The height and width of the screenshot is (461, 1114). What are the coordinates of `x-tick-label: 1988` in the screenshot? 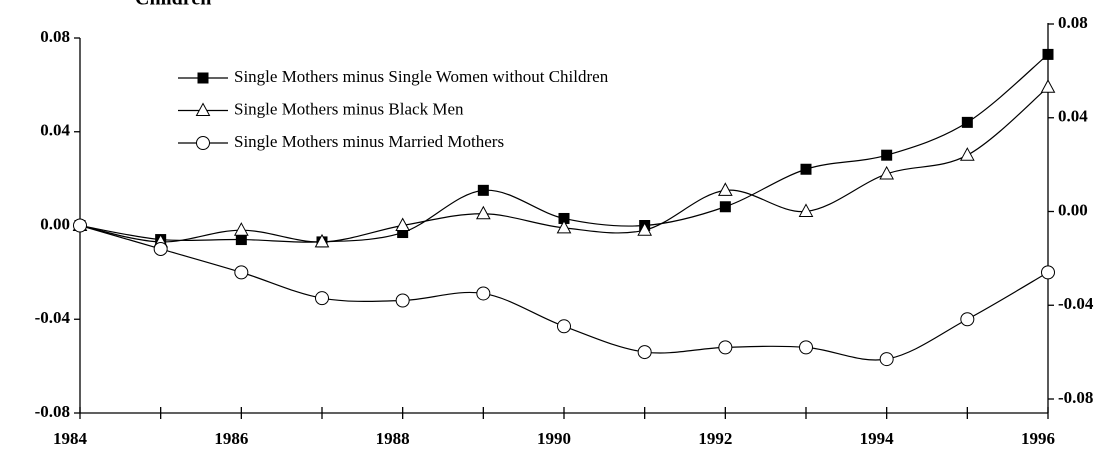 It's located at (393, 438).